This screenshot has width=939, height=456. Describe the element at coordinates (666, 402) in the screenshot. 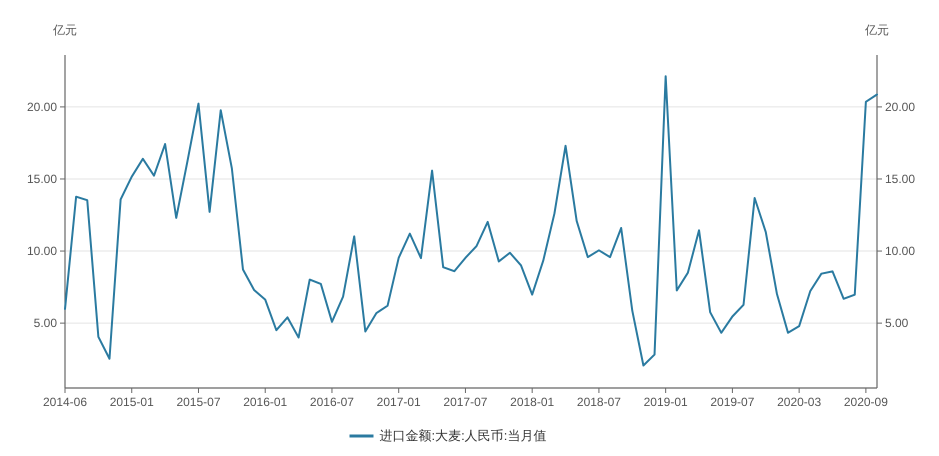

I see `x-tick-label: 2019-01` at that location.